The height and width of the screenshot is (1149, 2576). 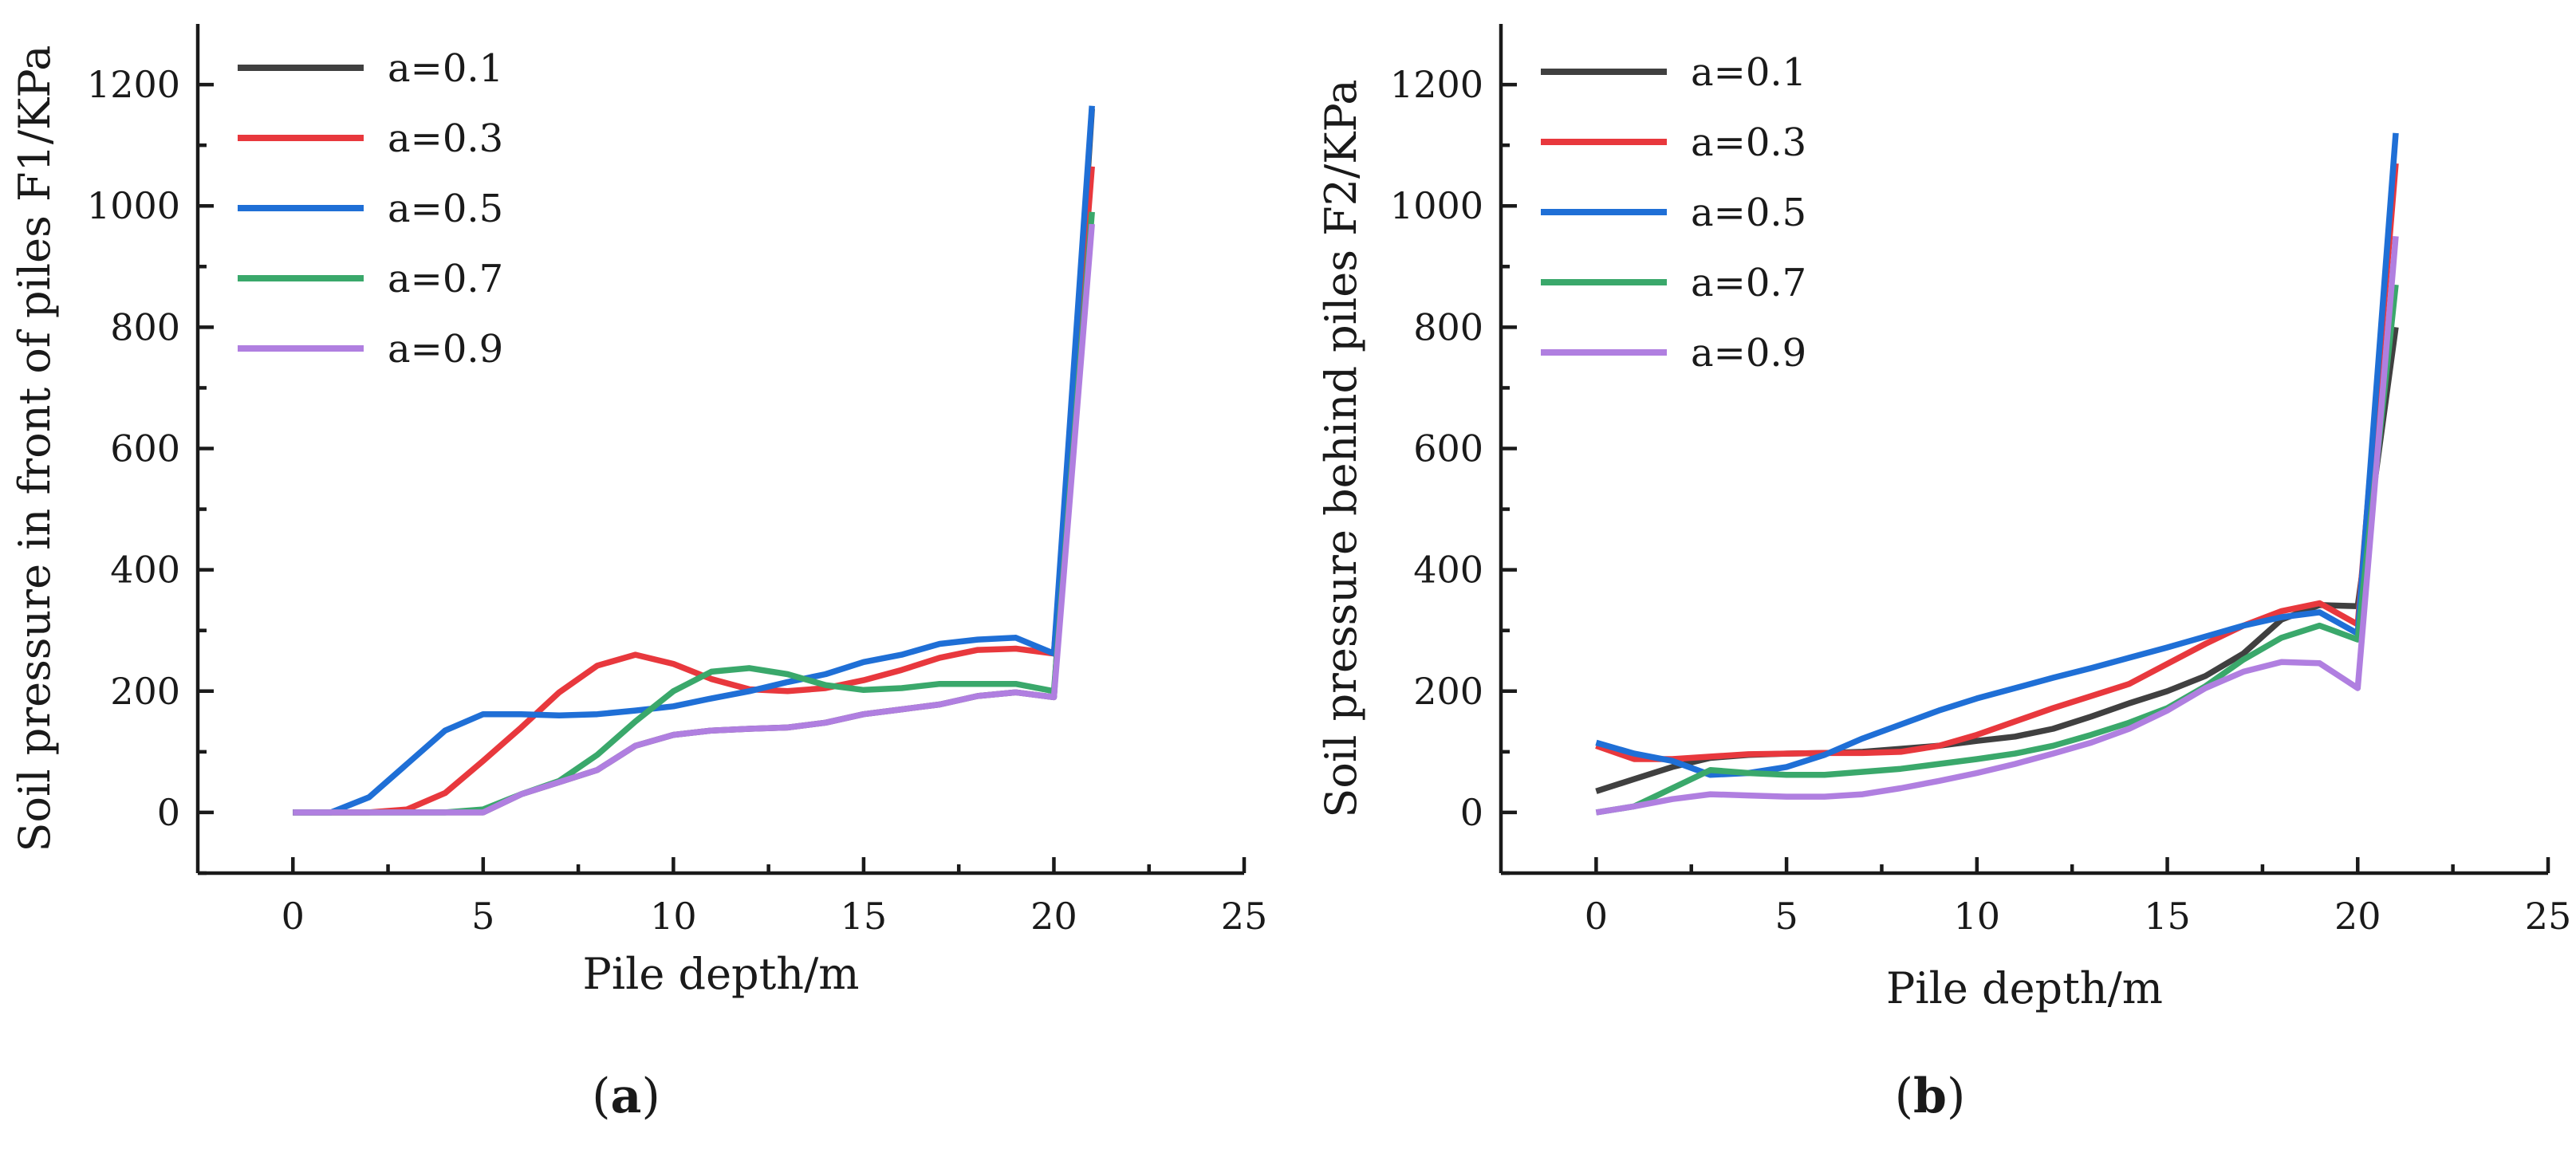 I want to click on panel-label-letter: b, so click(x=1930, y=1096).